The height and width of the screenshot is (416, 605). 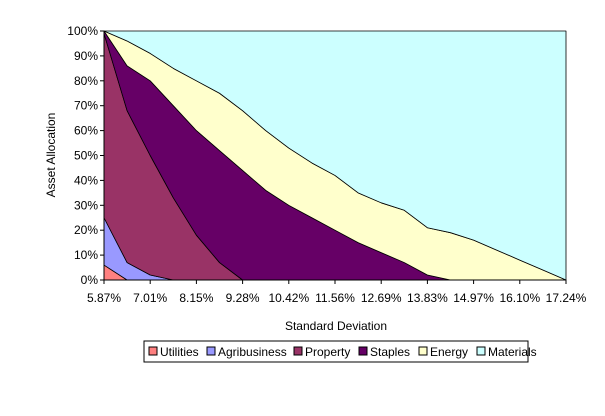 What do you see at coordinates (327, 352) in the screenshot?
I see `legend-label-property: Property` at bounding box center [327, 352].